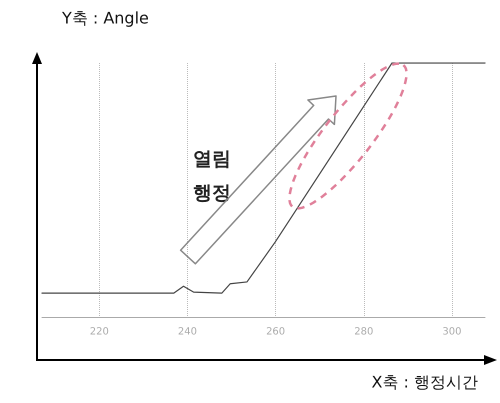 Image resolution: width=500 pixels, height=403 pixels. I want to click on x-tick-label: 240, so click(188, 332).